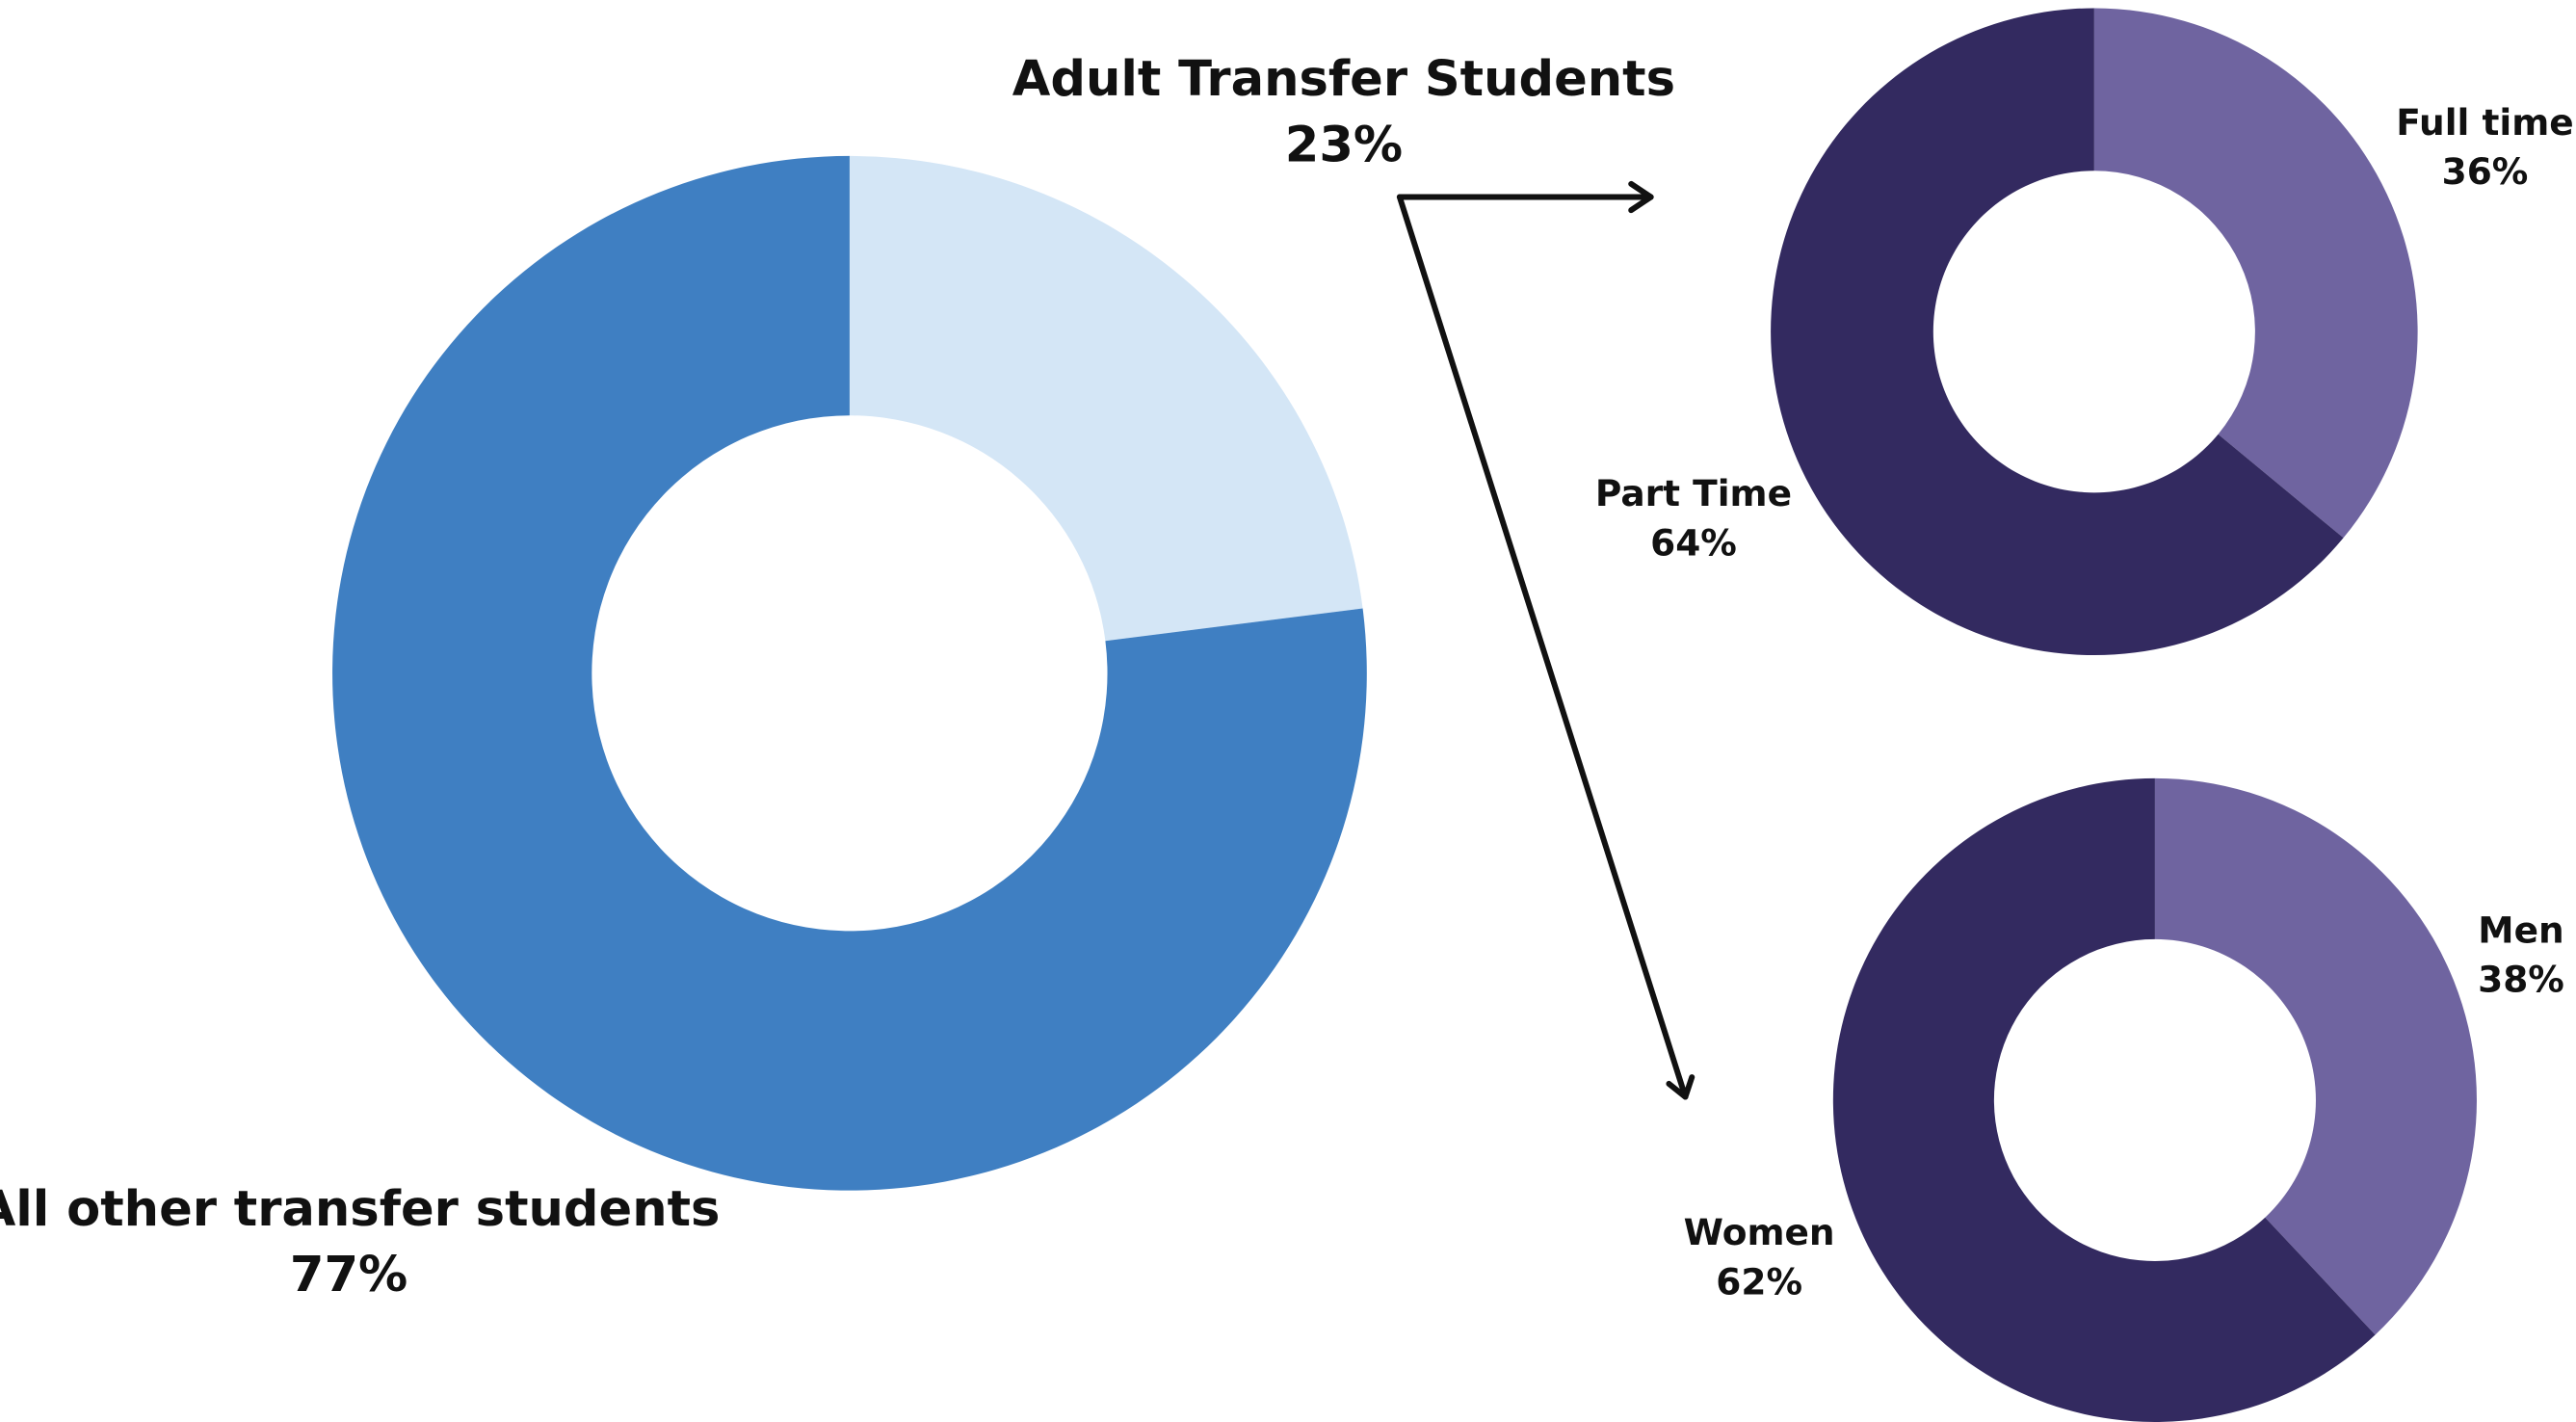 Image resolution: width=2576 pixels, height=1422 pixels. What do you see at coordinates (1543, 647) in the screenshot?
I see `arrow-line` at bounding box center [1543, 647].